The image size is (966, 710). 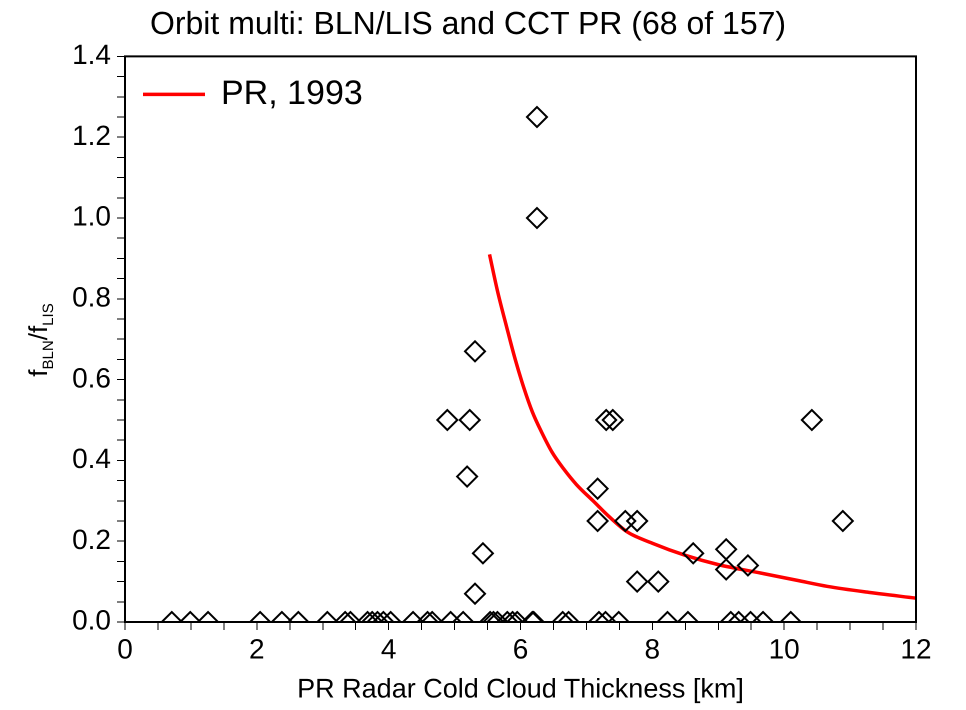 I want to click on y-tick-label: 0.8, so click(x=91, y=297).